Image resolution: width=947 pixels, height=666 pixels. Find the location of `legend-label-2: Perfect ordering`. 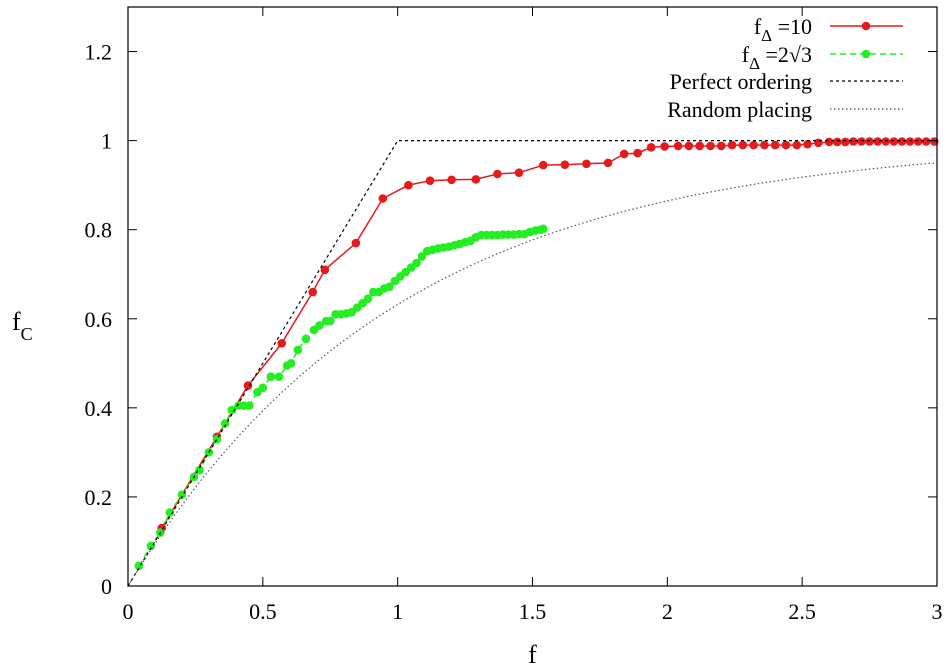

legend-label-2: Perfect ordering is located at coordinates (741, 81).